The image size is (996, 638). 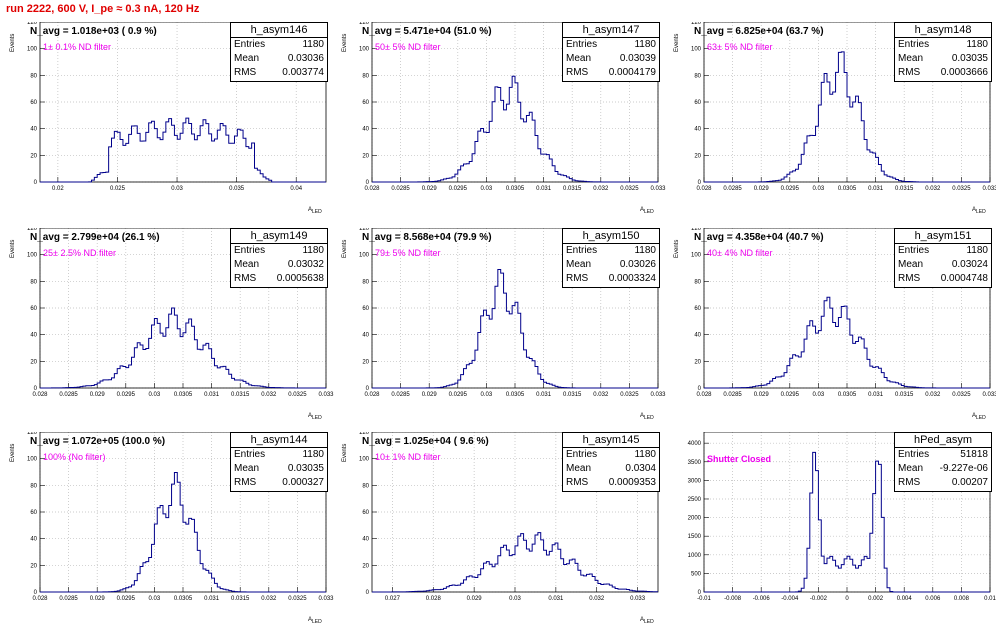 What do you see at coordinates (695, 444) in the screenshot?
I see `y-tick-label: 4000` at bounding box center [695, 444].